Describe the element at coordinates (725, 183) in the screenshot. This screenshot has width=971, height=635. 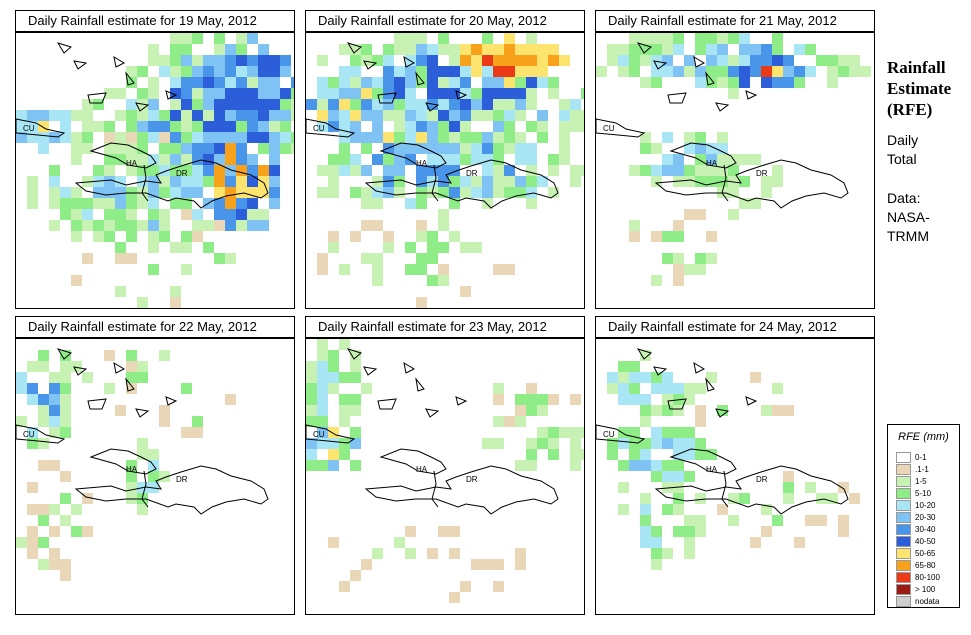
I see `haiti-dr-border` at that location.